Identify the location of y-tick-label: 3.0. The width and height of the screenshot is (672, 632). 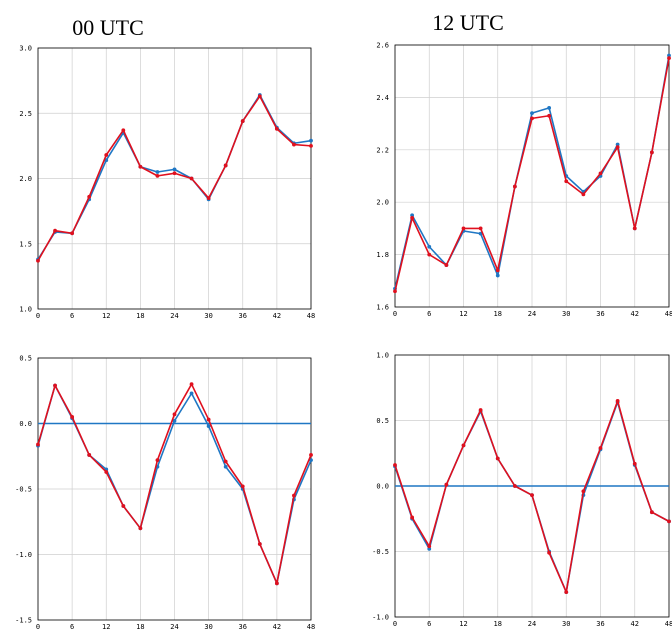
(25, 49).